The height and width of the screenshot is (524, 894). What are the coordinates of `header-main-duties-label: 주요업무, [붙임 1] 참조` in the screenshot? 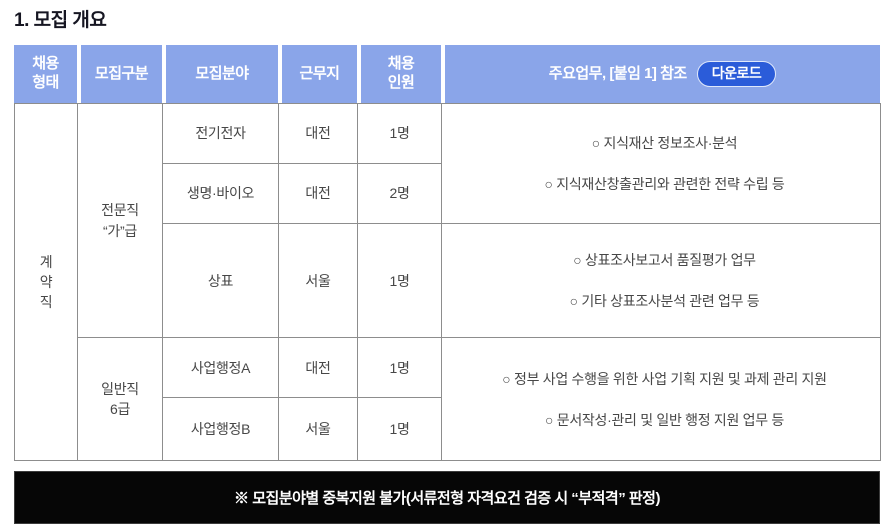 It's located at (617, 73).